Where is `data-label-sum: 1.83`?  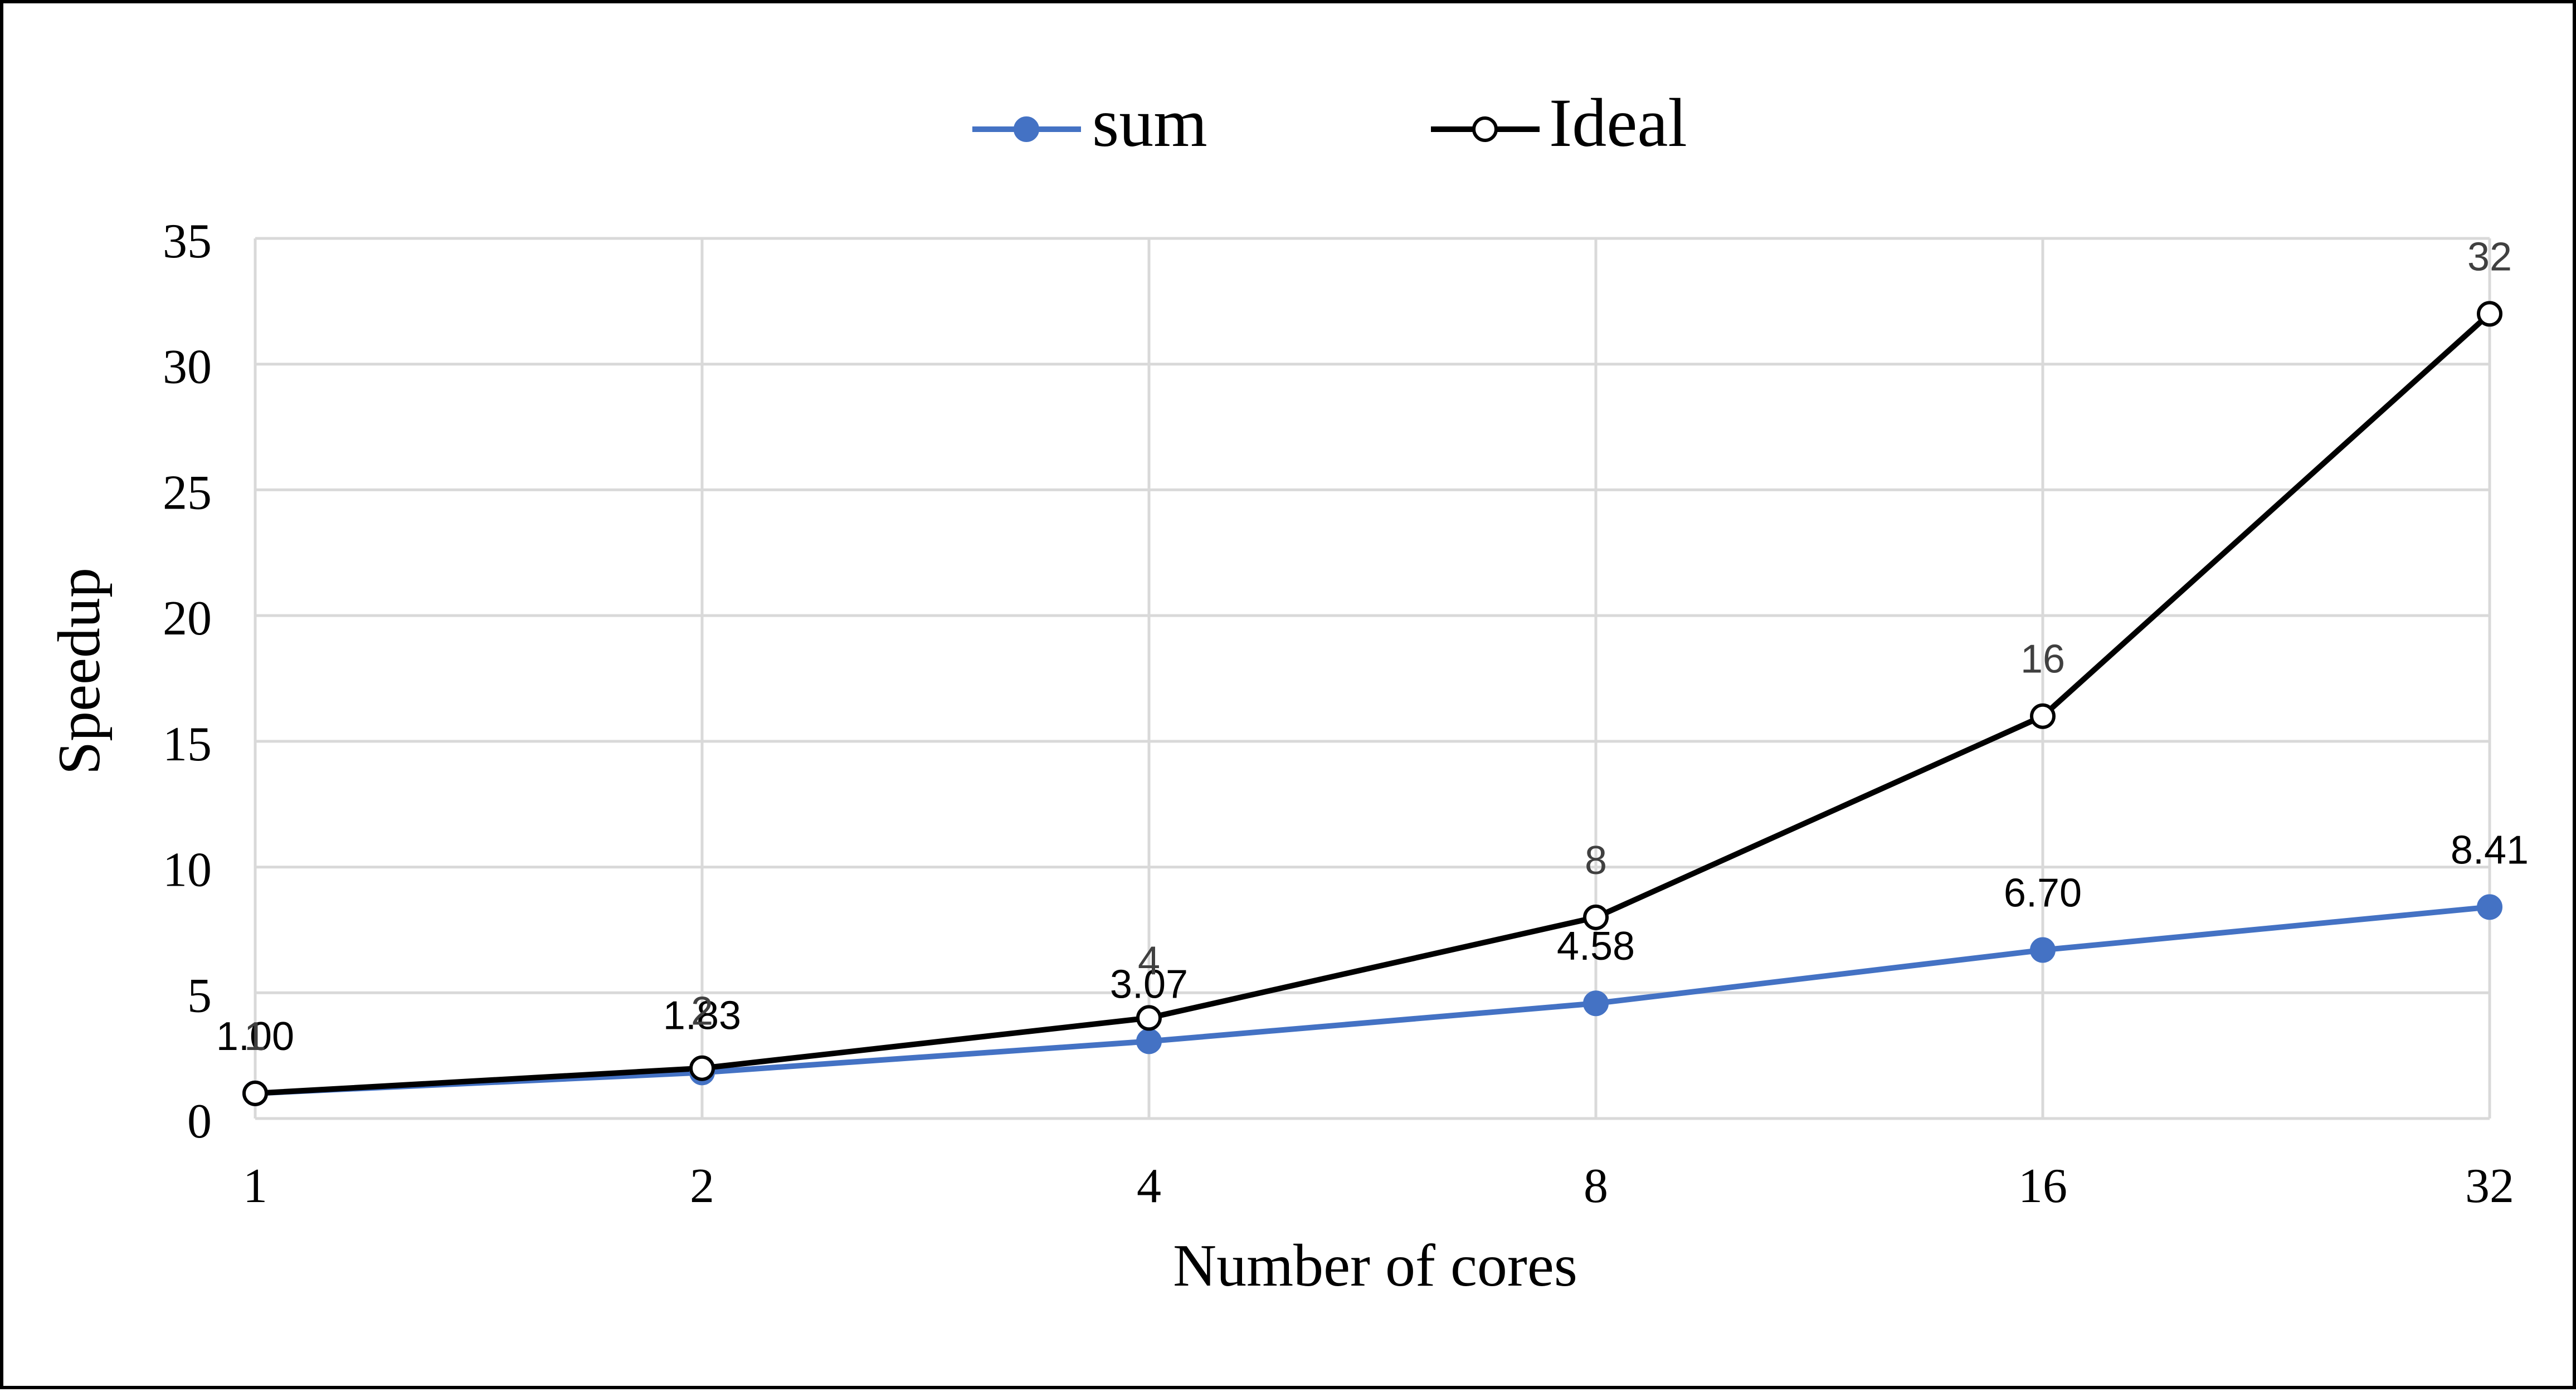 data-label-sum: 1.83 is located at coordinates (702, 1015).